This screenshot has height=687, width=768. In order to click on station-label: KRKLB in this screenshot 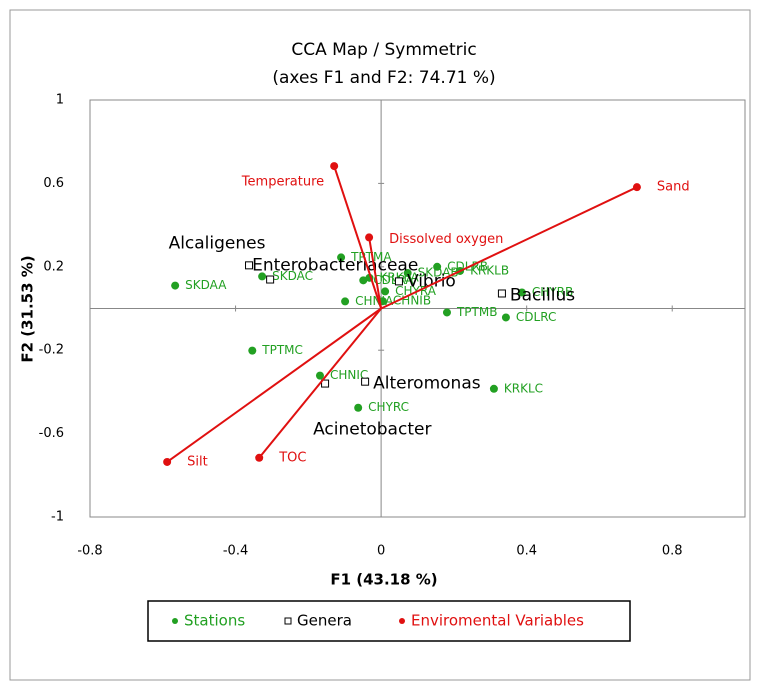, I will do `click(489, 270)`.